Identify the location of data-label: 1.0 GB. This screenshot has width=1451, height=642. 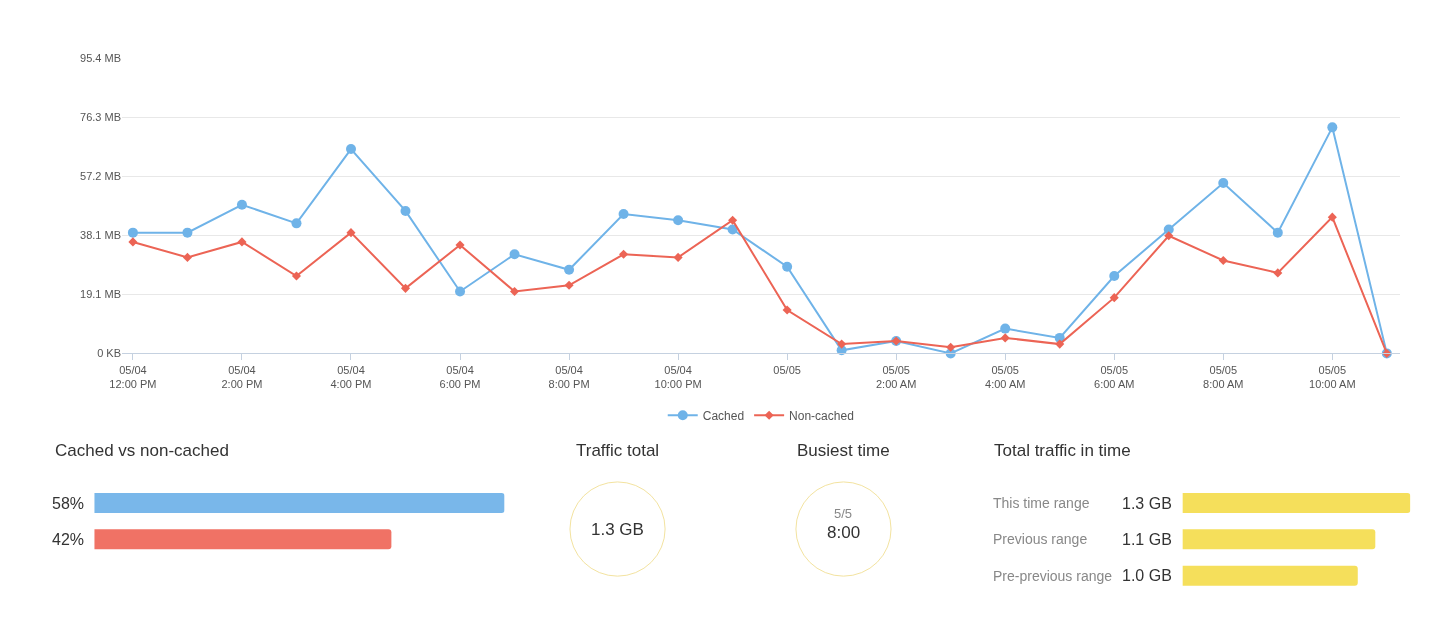
(1147, 575).